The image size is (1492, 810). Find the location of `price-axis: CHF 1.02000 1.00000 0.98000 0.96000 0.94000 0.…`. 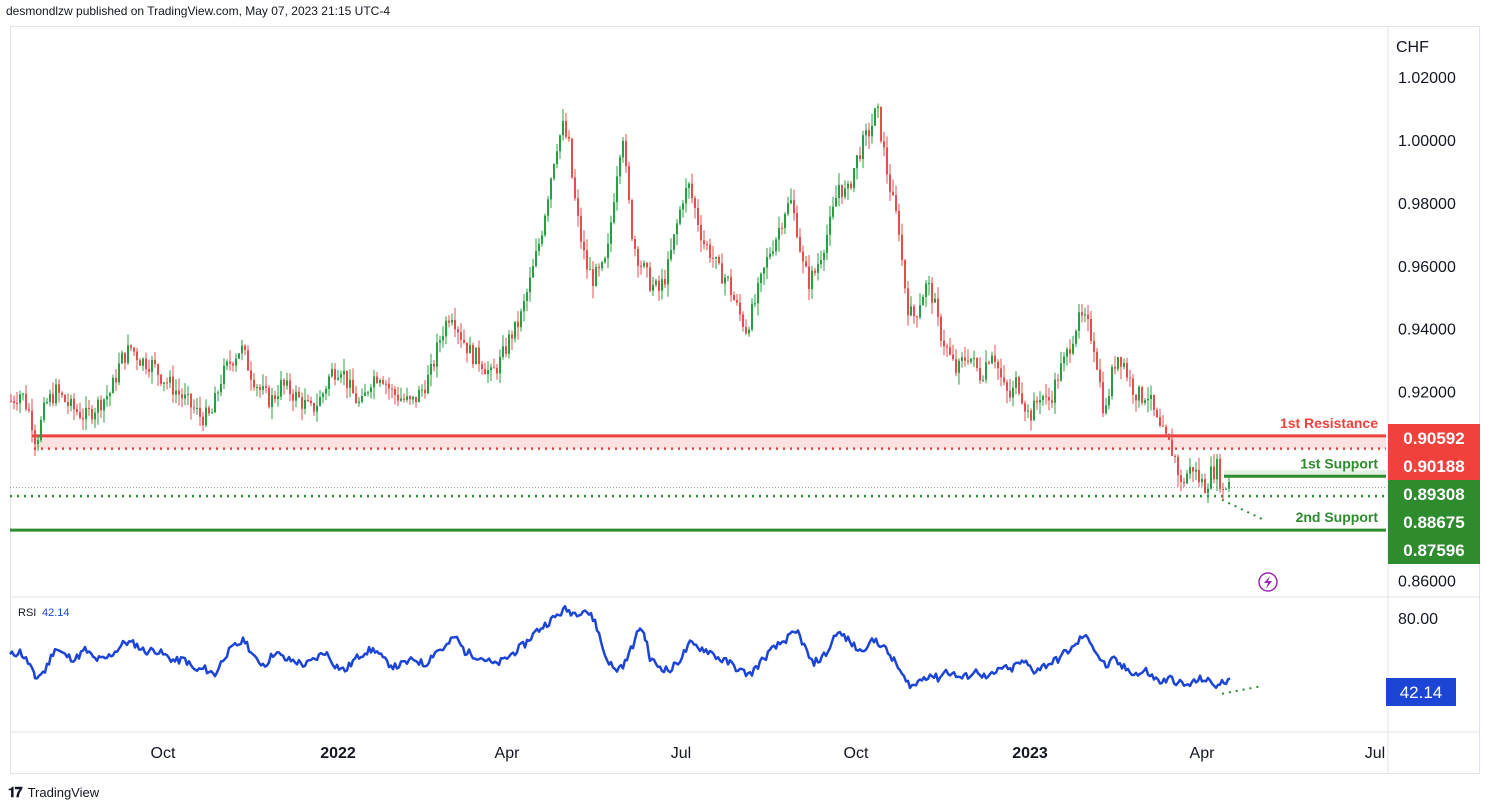

price-axis: CHF 1.02000 1.00000 0.98000 0.96000 0.94000 0.… is located at coordinates (1434, 314).